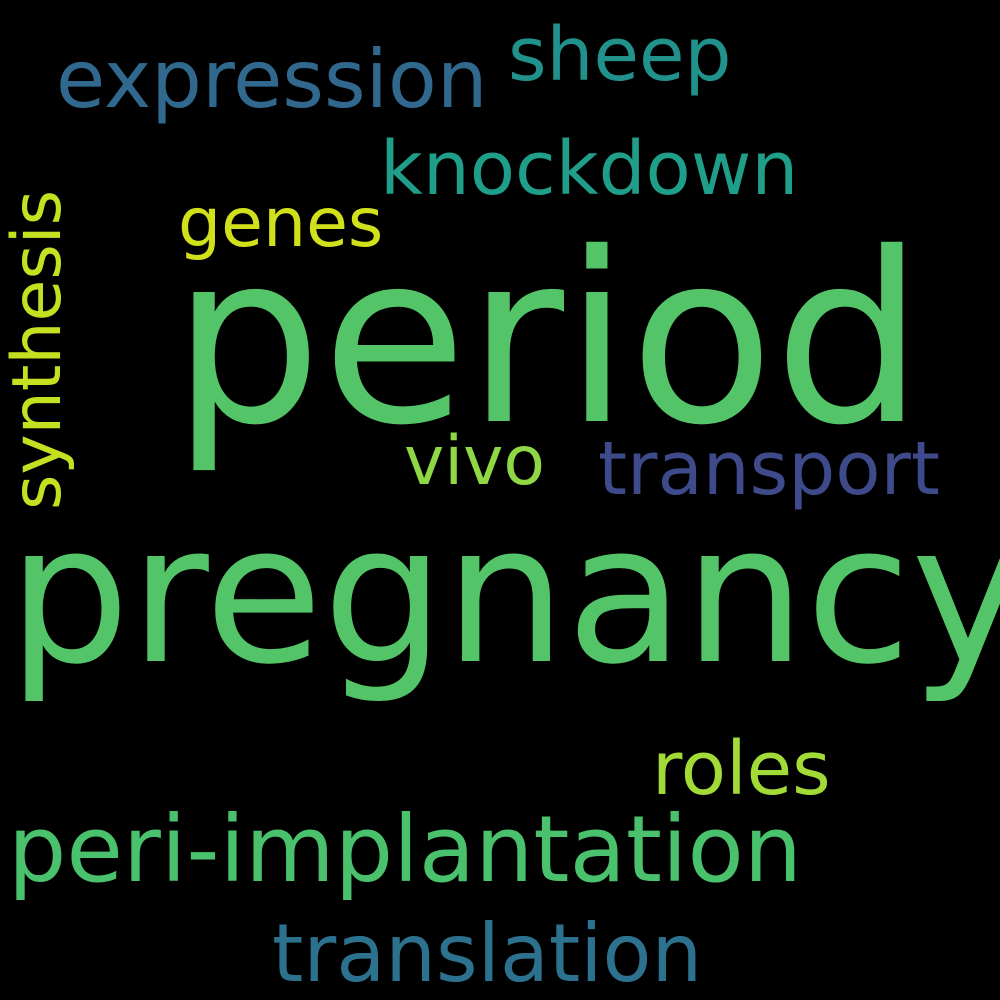  What do you see at coordinates (589, 169) in the screenshot?
I see `word-knockdown: knockdown` at bounding box center [589, 169].